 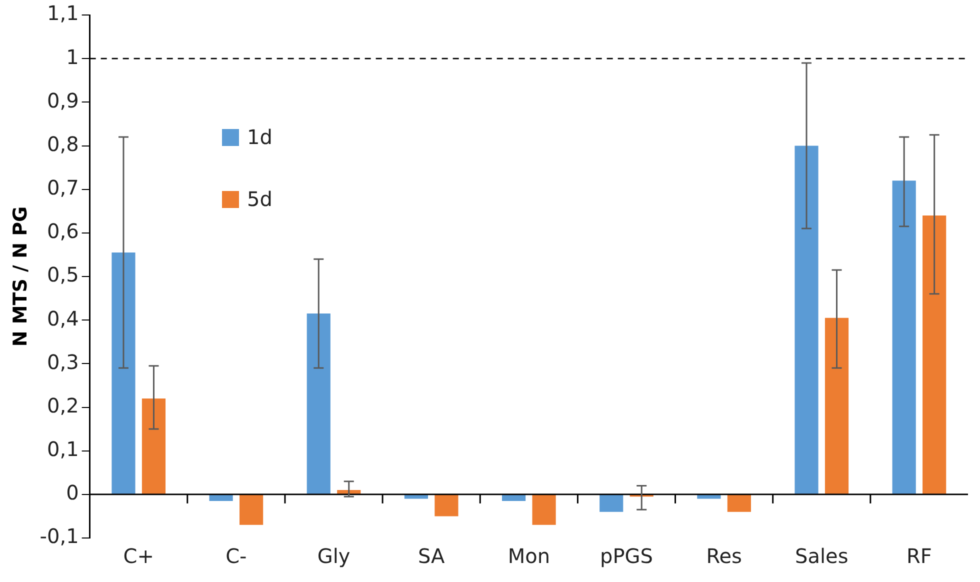 What do you see at coordinates (529, 556) in the screenshot?
I see `x-tick-label: Mon` at bounding box center [529, 556].